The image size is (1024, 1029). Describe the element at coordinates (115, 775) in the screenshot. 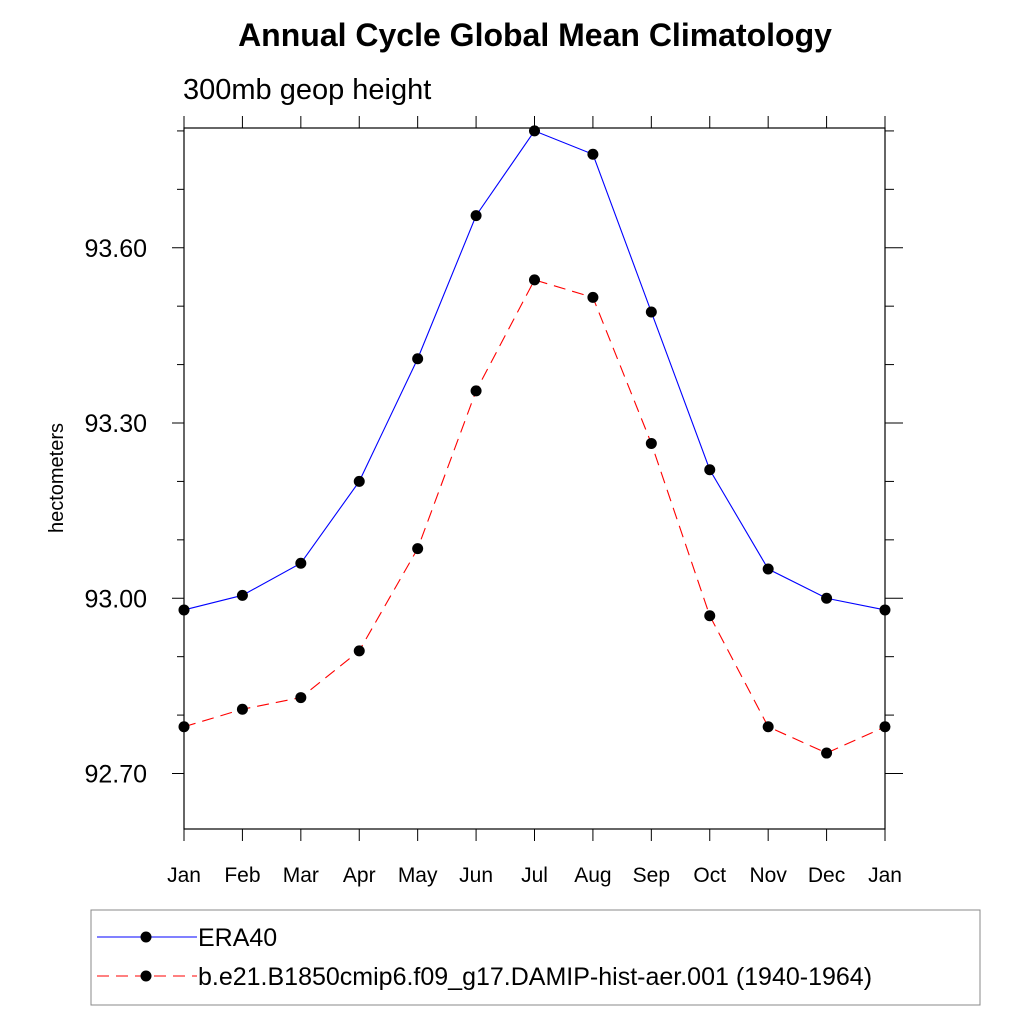

I see `y-tick-label: 92.70` at that location.